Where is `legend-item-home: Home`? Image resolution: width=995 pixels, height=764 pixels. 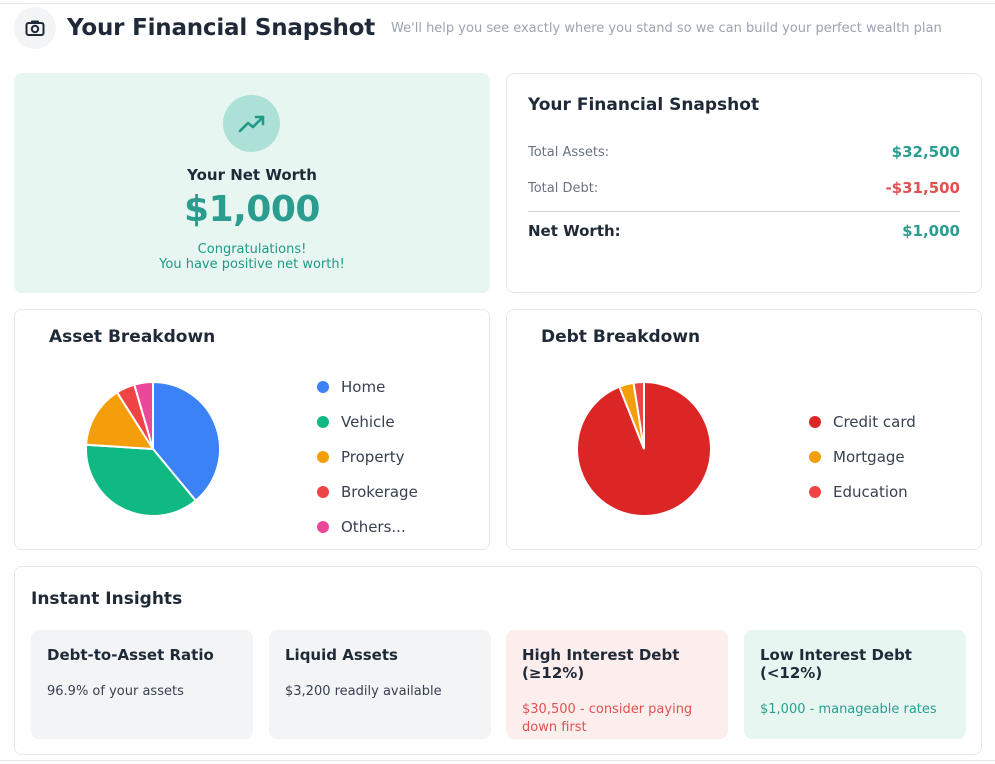 legend-item-home: Home is located at coordinates (367, 386).